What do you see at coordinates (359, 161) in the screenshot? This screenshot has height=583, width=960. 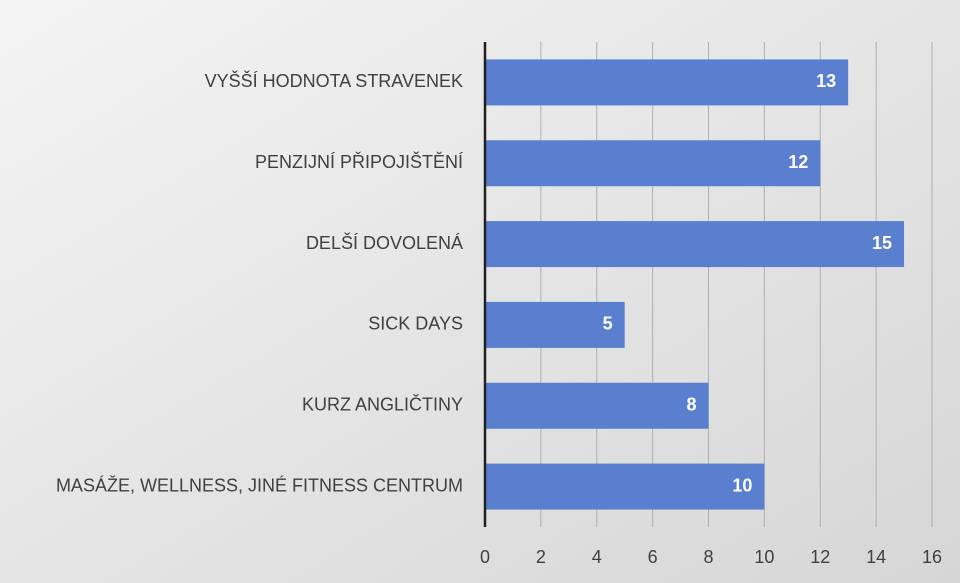 I see `y-tick-label: PENZIJNÍ PŘIPOJIŠTĚNÍ` at bounding box center [359, 161].